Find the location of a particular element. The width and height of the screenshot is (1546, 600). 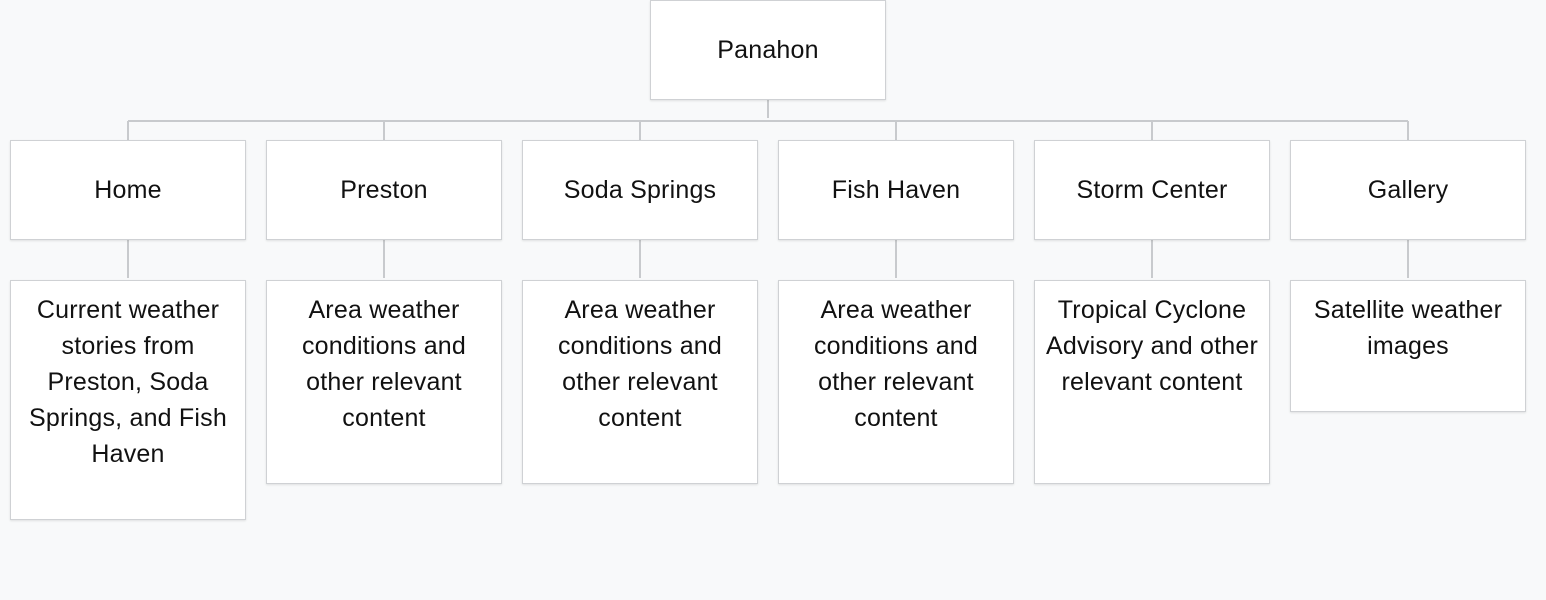

root-node-panahon: Panahon is located at coordinates (768, 50).